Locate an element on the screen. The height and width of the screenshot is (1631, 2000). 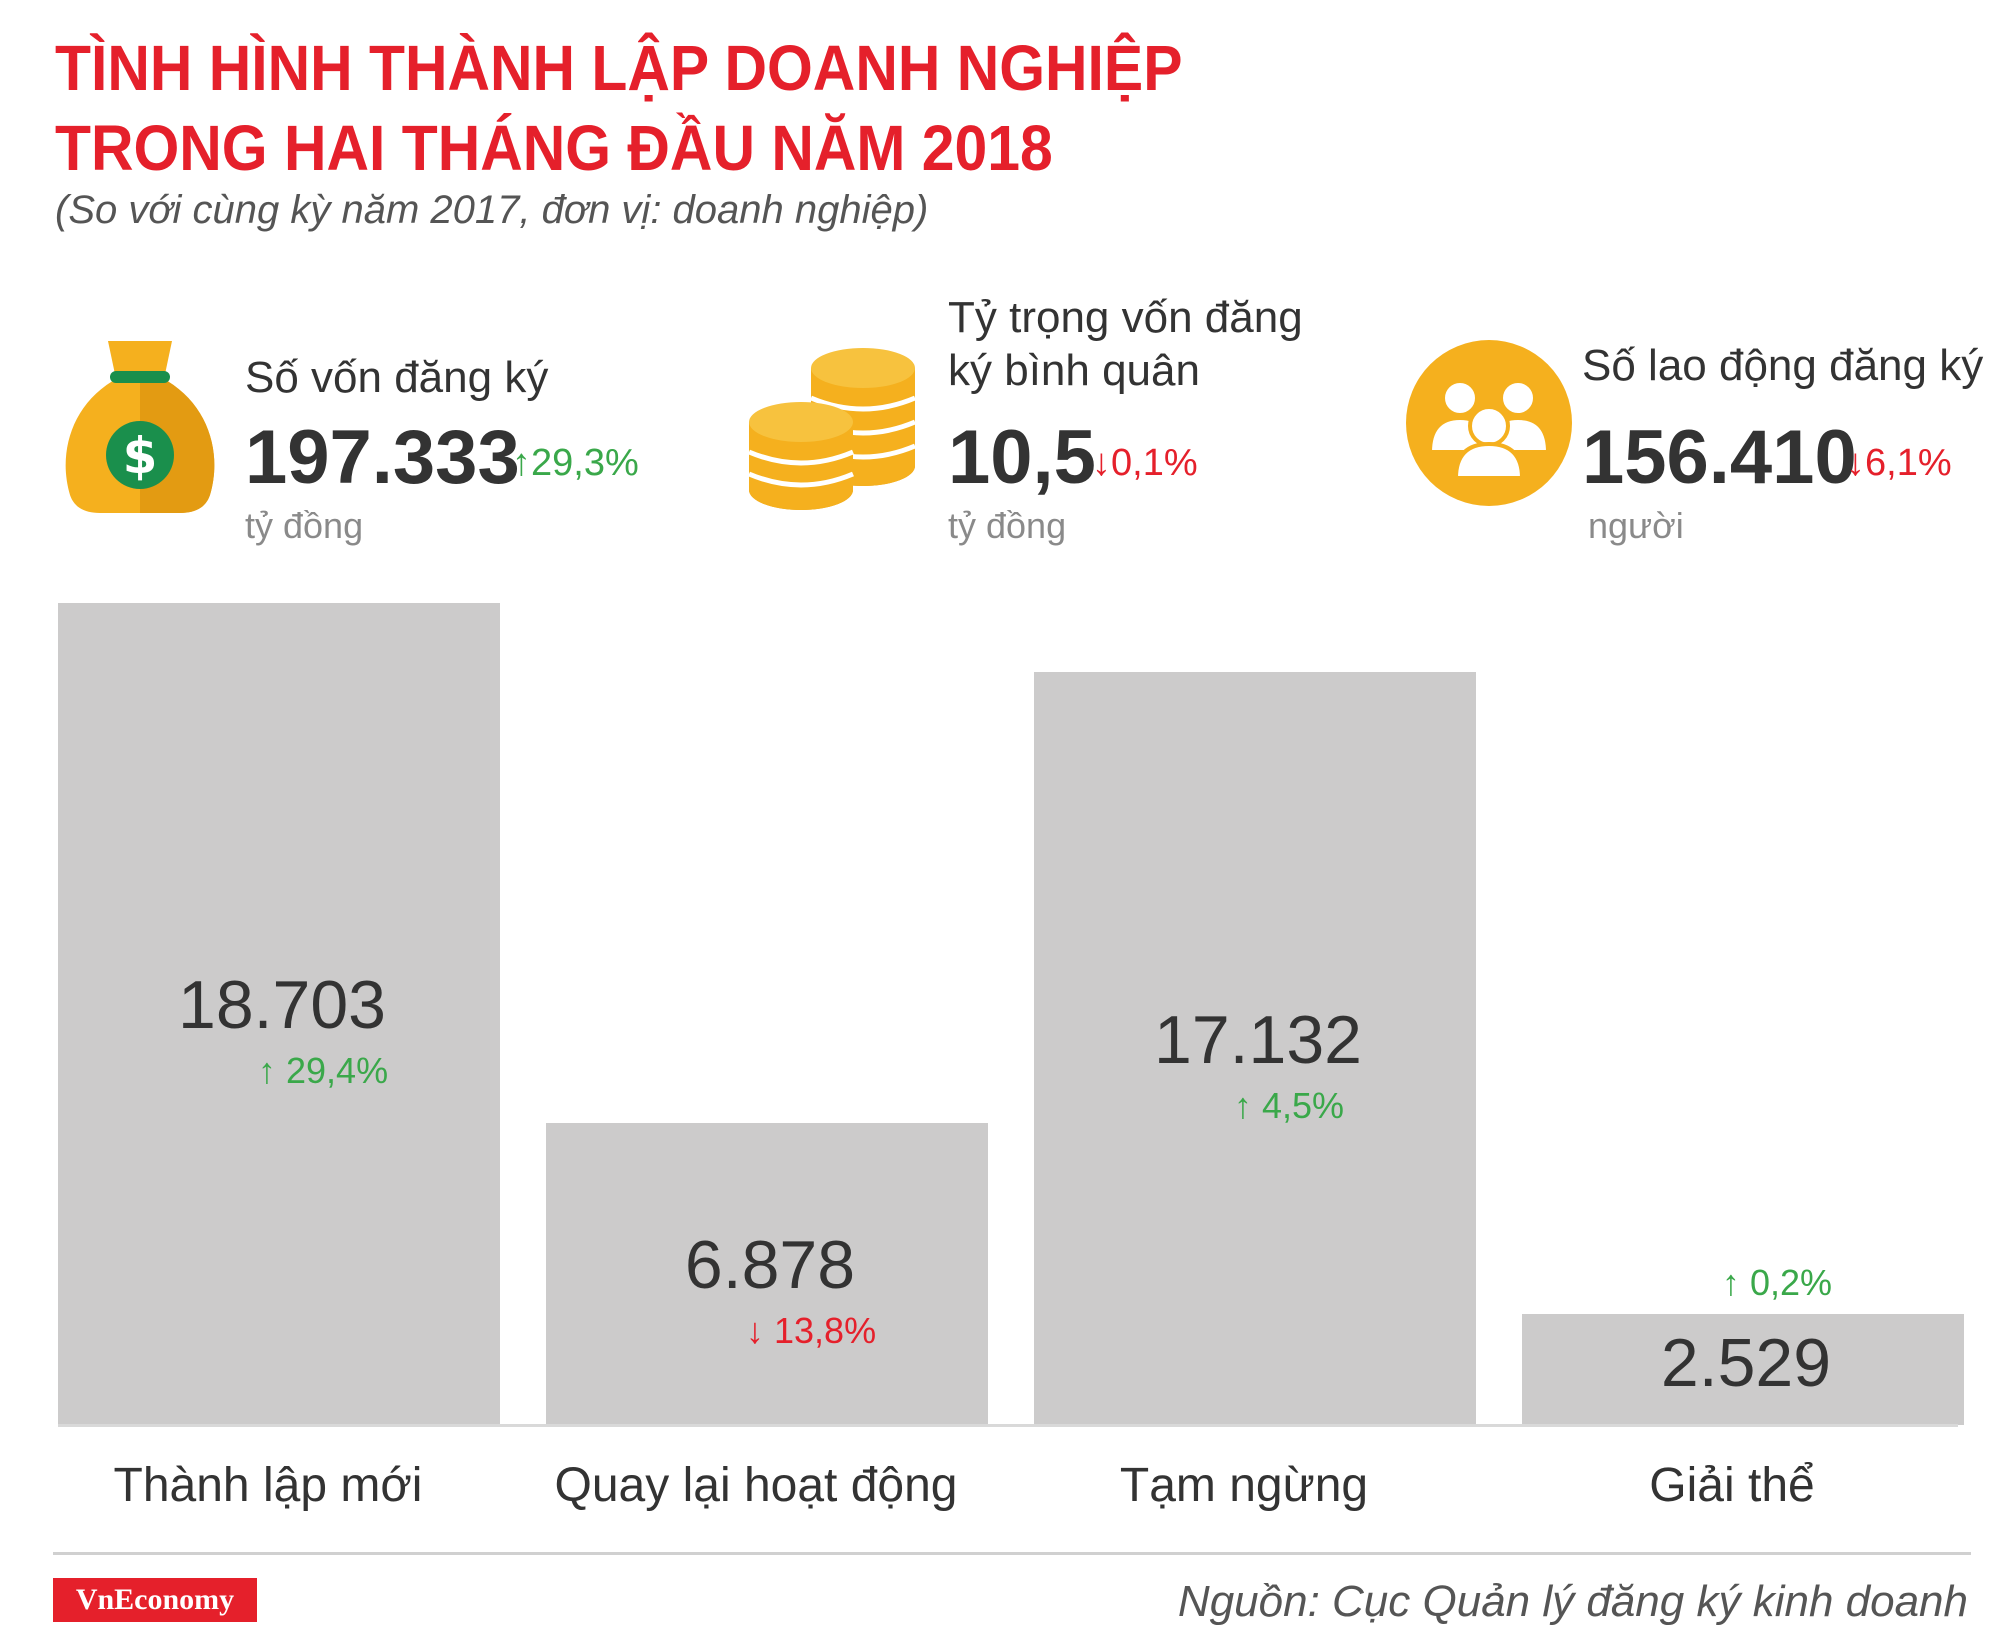
category-label-4: Giải thể is located at coordinates (1732, 1485).